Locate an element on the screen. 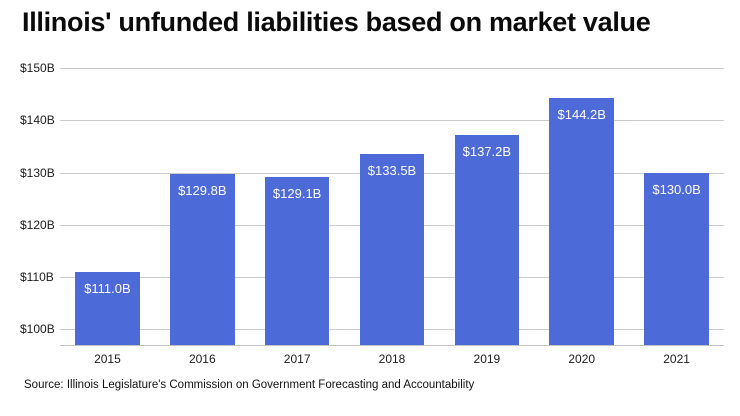  bar-value-label: $133.5B is located at coordinates (392, 171).